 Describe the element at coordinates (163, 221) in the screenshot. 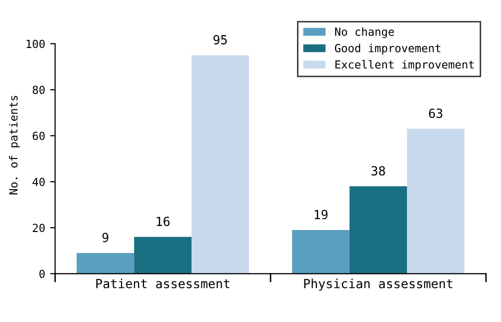

I see `data-label: 16` at that location.